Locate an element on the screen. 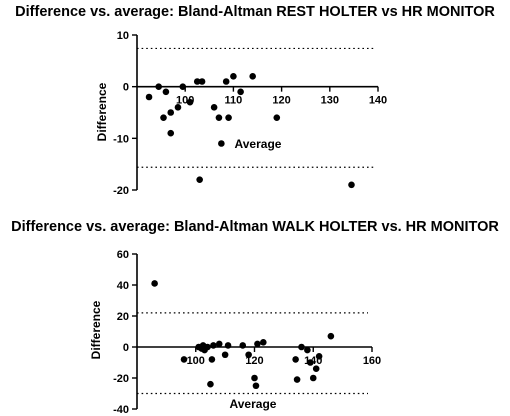 The image size is (510, 416). x-tick-label: 110 is located at coordinates (234, 101).